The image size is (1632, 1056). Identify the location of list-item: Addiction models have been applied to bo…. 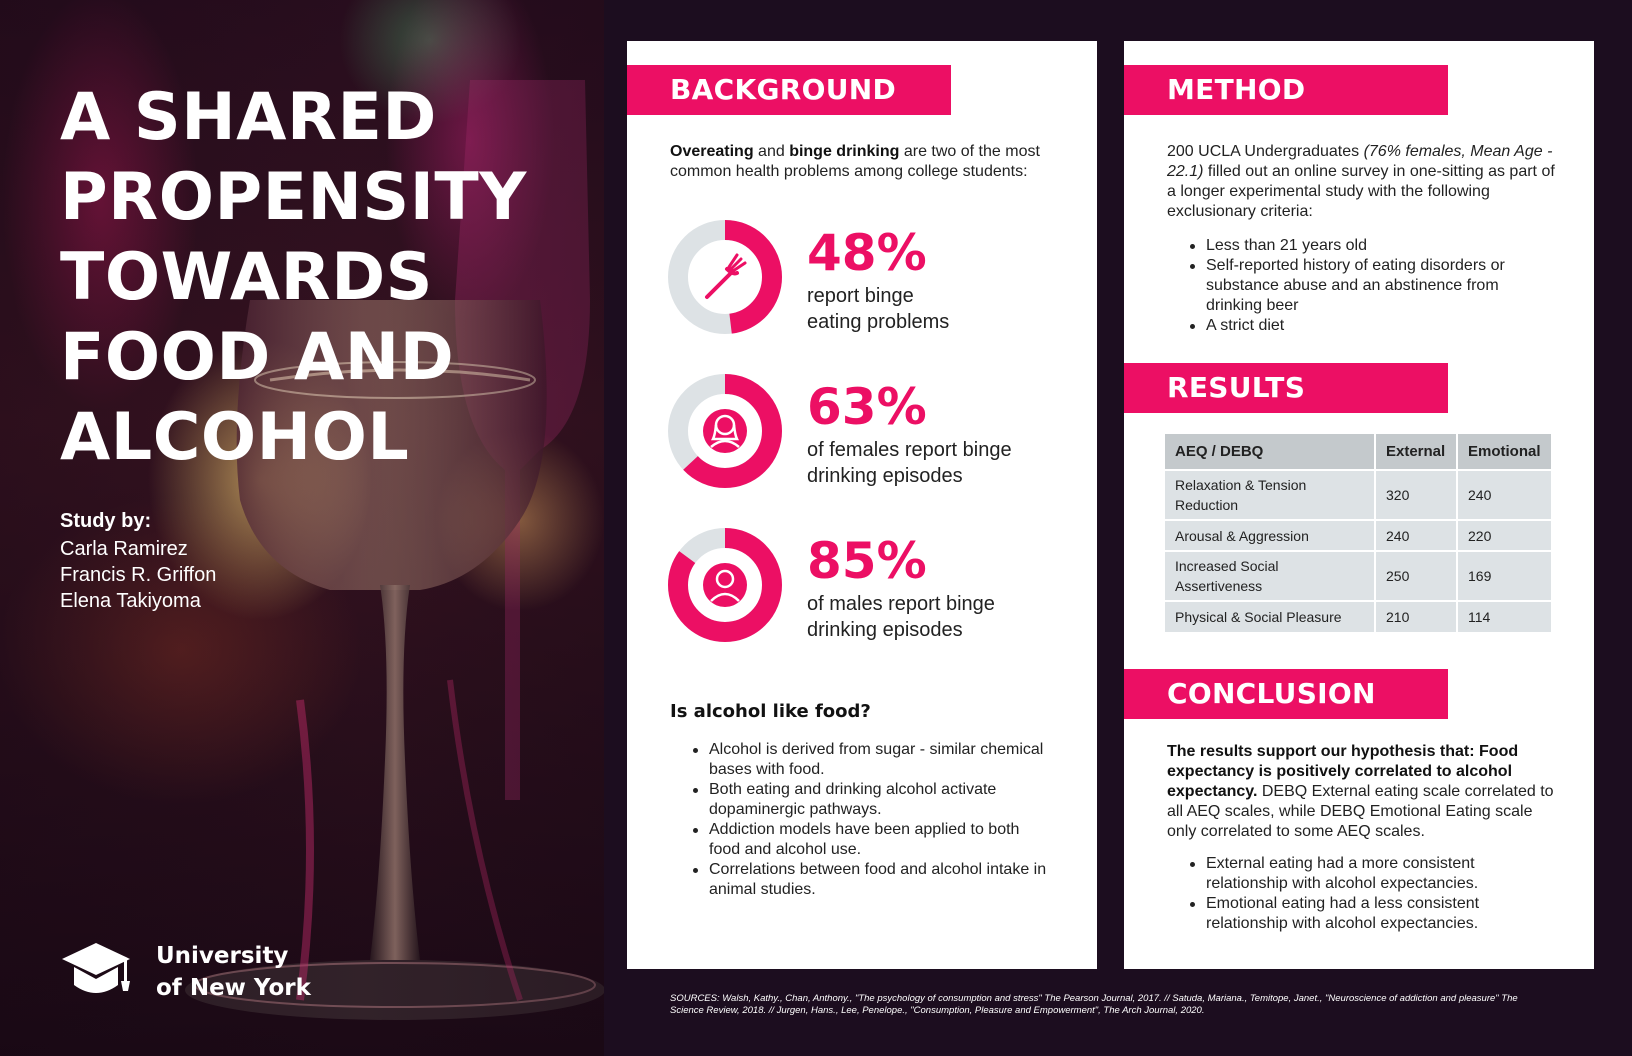
(871, 840).